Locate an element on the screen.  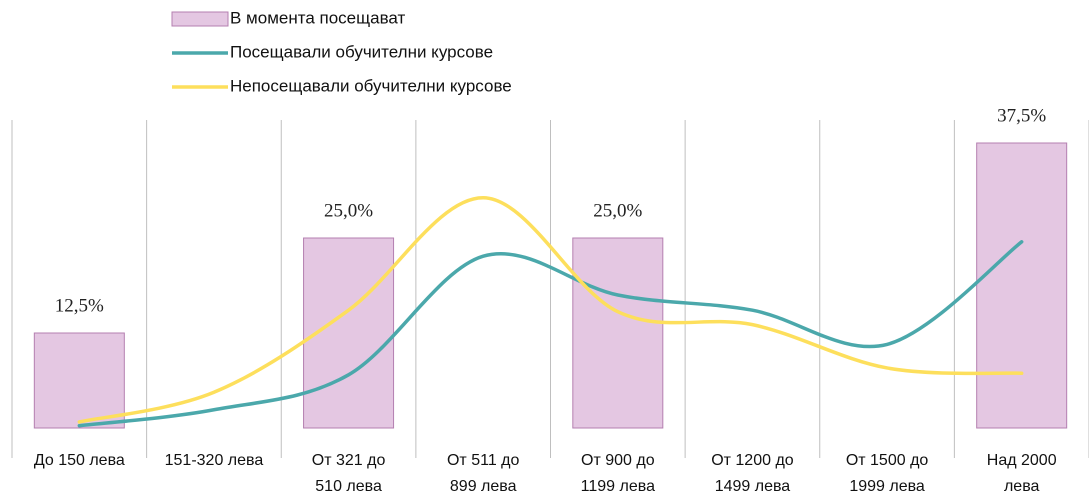
data-label: 12,5% is located at coordinates (79, 305).